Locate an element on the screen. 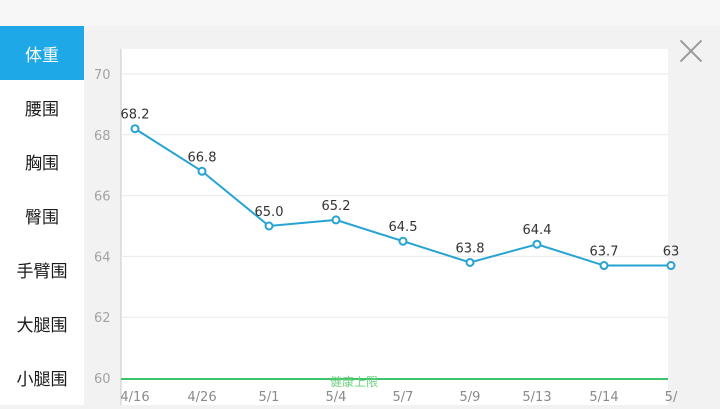 The image size is (720, 409). x-tick-label: 5/14 is located at coordinates (603, 397).